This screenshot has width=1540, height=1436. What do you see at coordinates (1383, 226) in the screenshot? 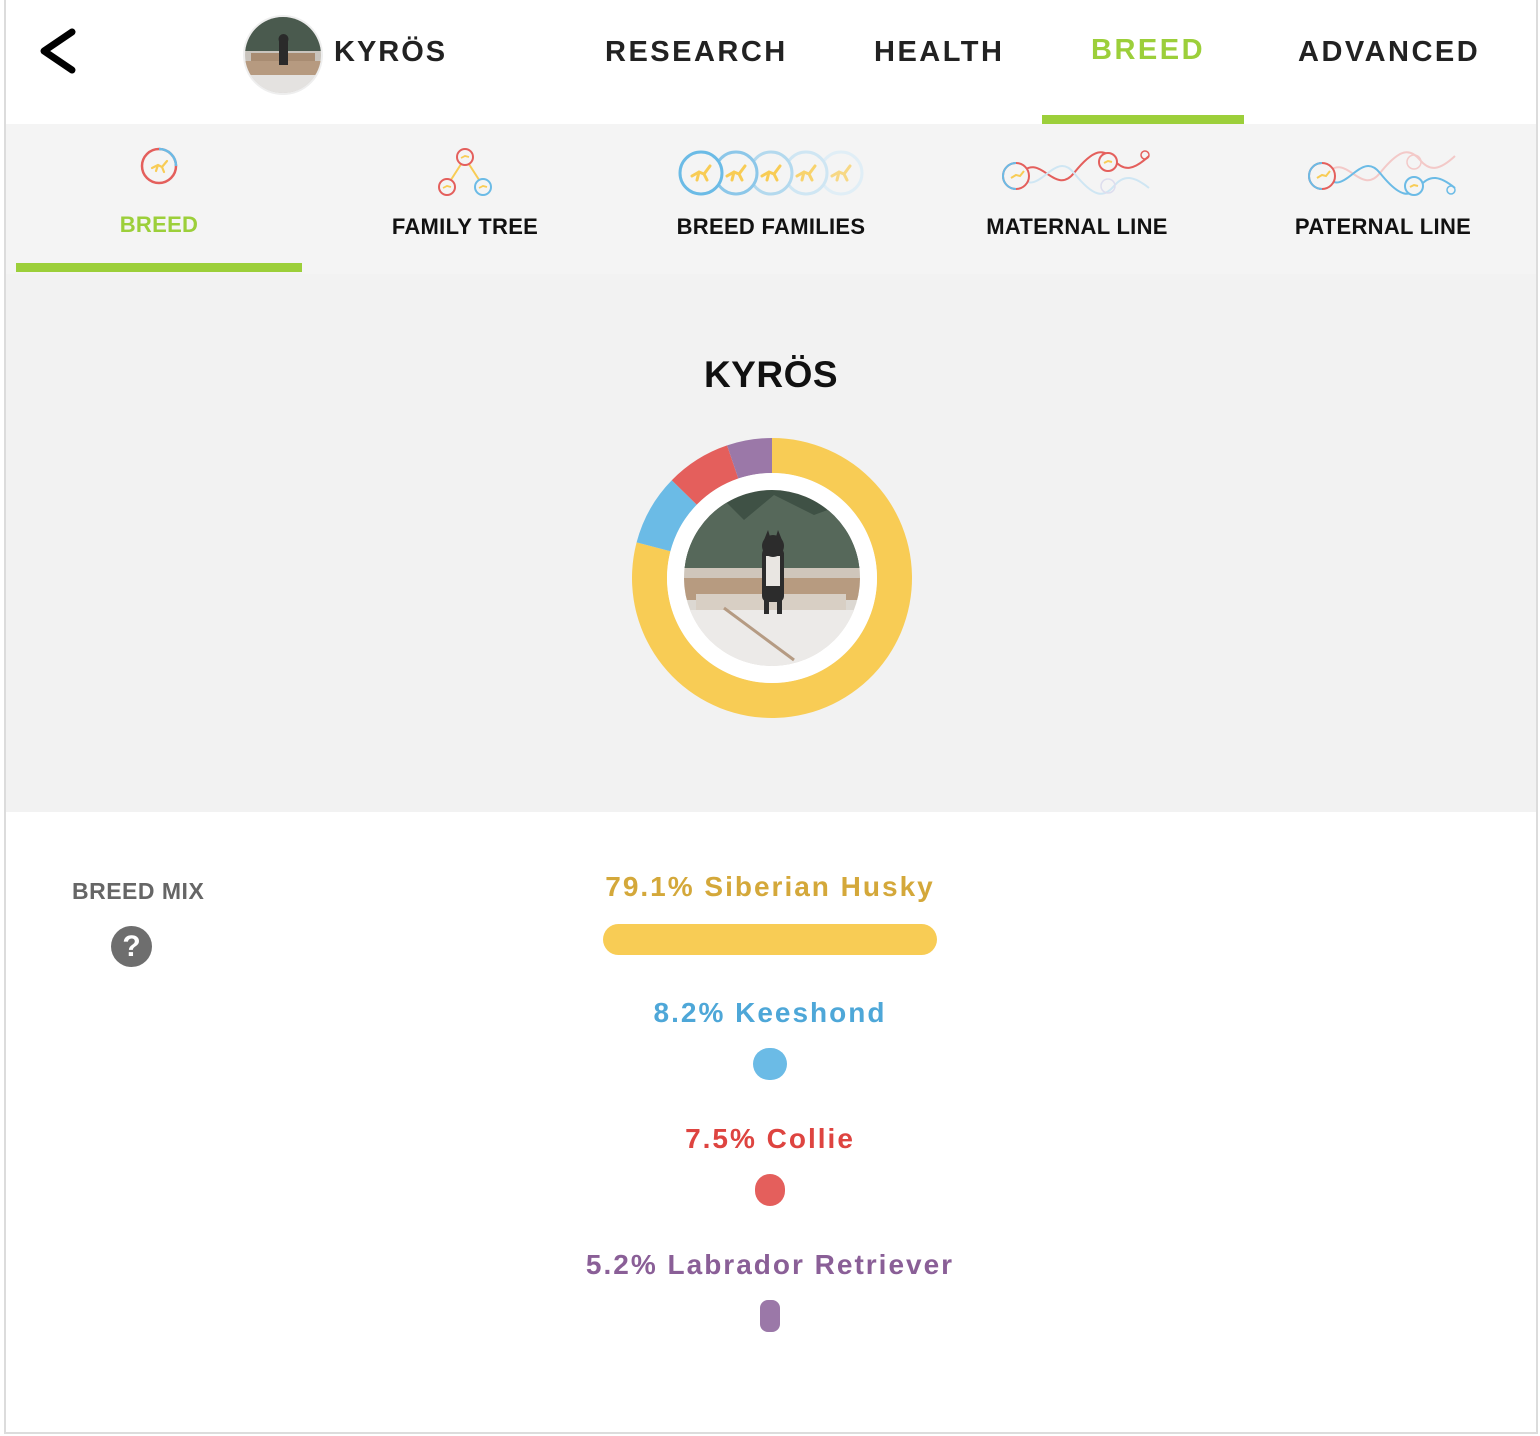
I see `subtab-label: PATERNAL LINE` at bounding box center [1383, 226].